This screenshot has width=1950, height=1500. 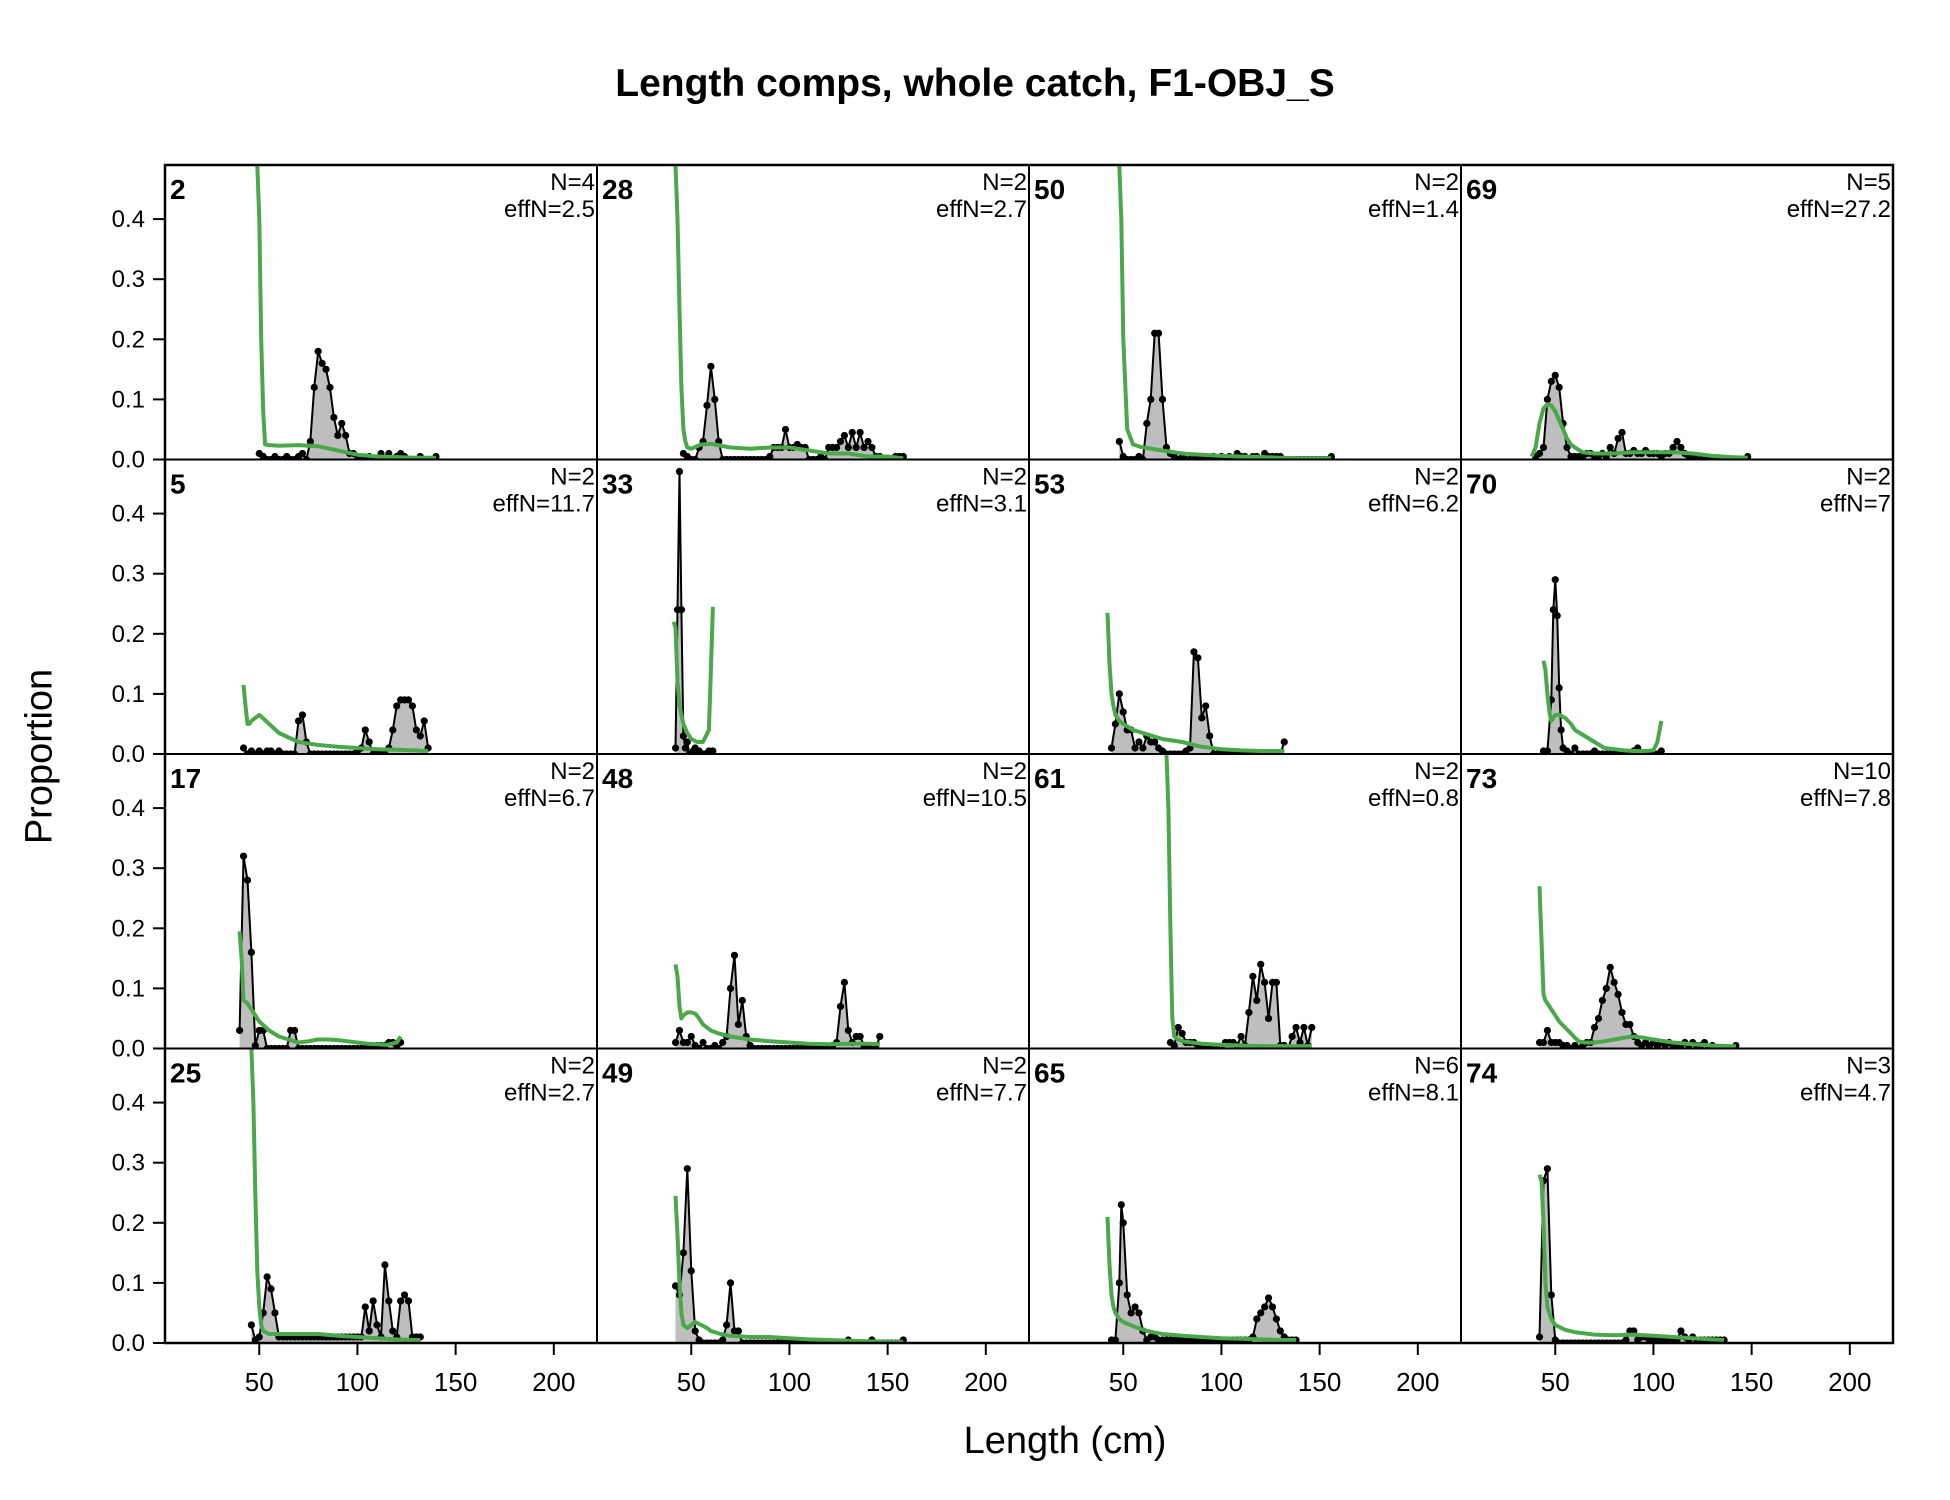 I want to click on x-axis-title: Length (cm), so click(x=1065, y=1441).